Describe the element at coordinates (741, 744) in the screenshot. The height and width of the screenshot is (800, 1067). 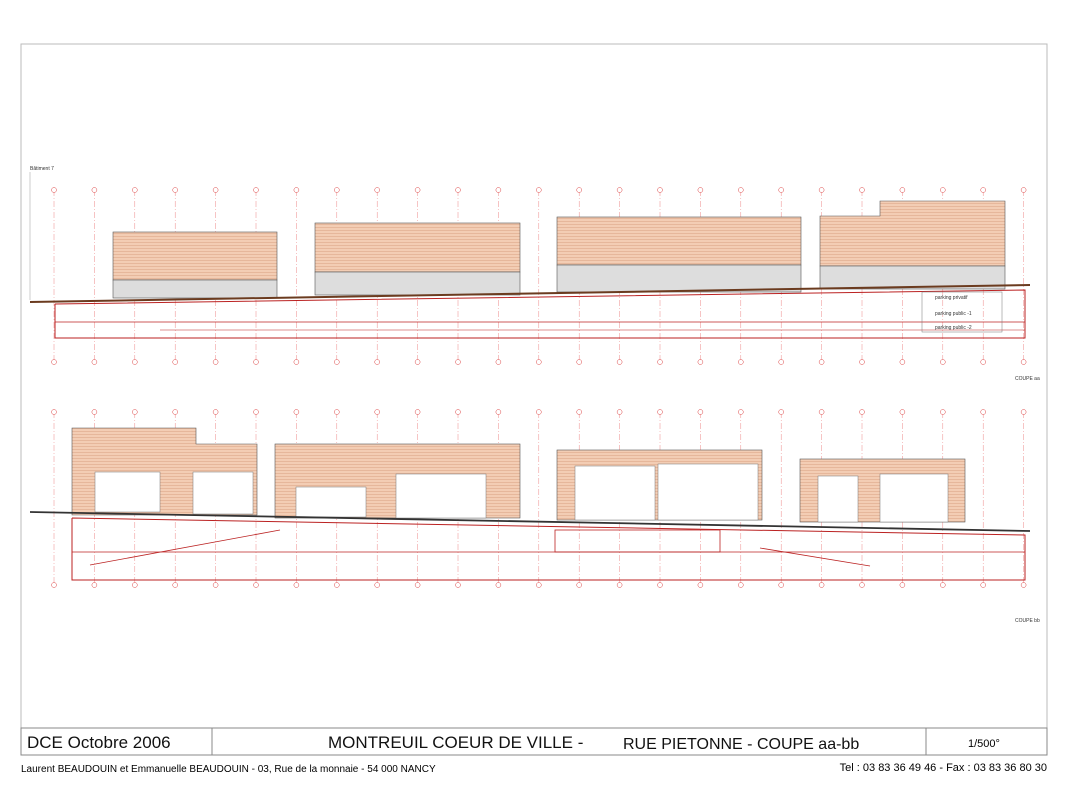
I see `sheet-title: RUE PIETONNE - COUPE aa-bb` at that location.